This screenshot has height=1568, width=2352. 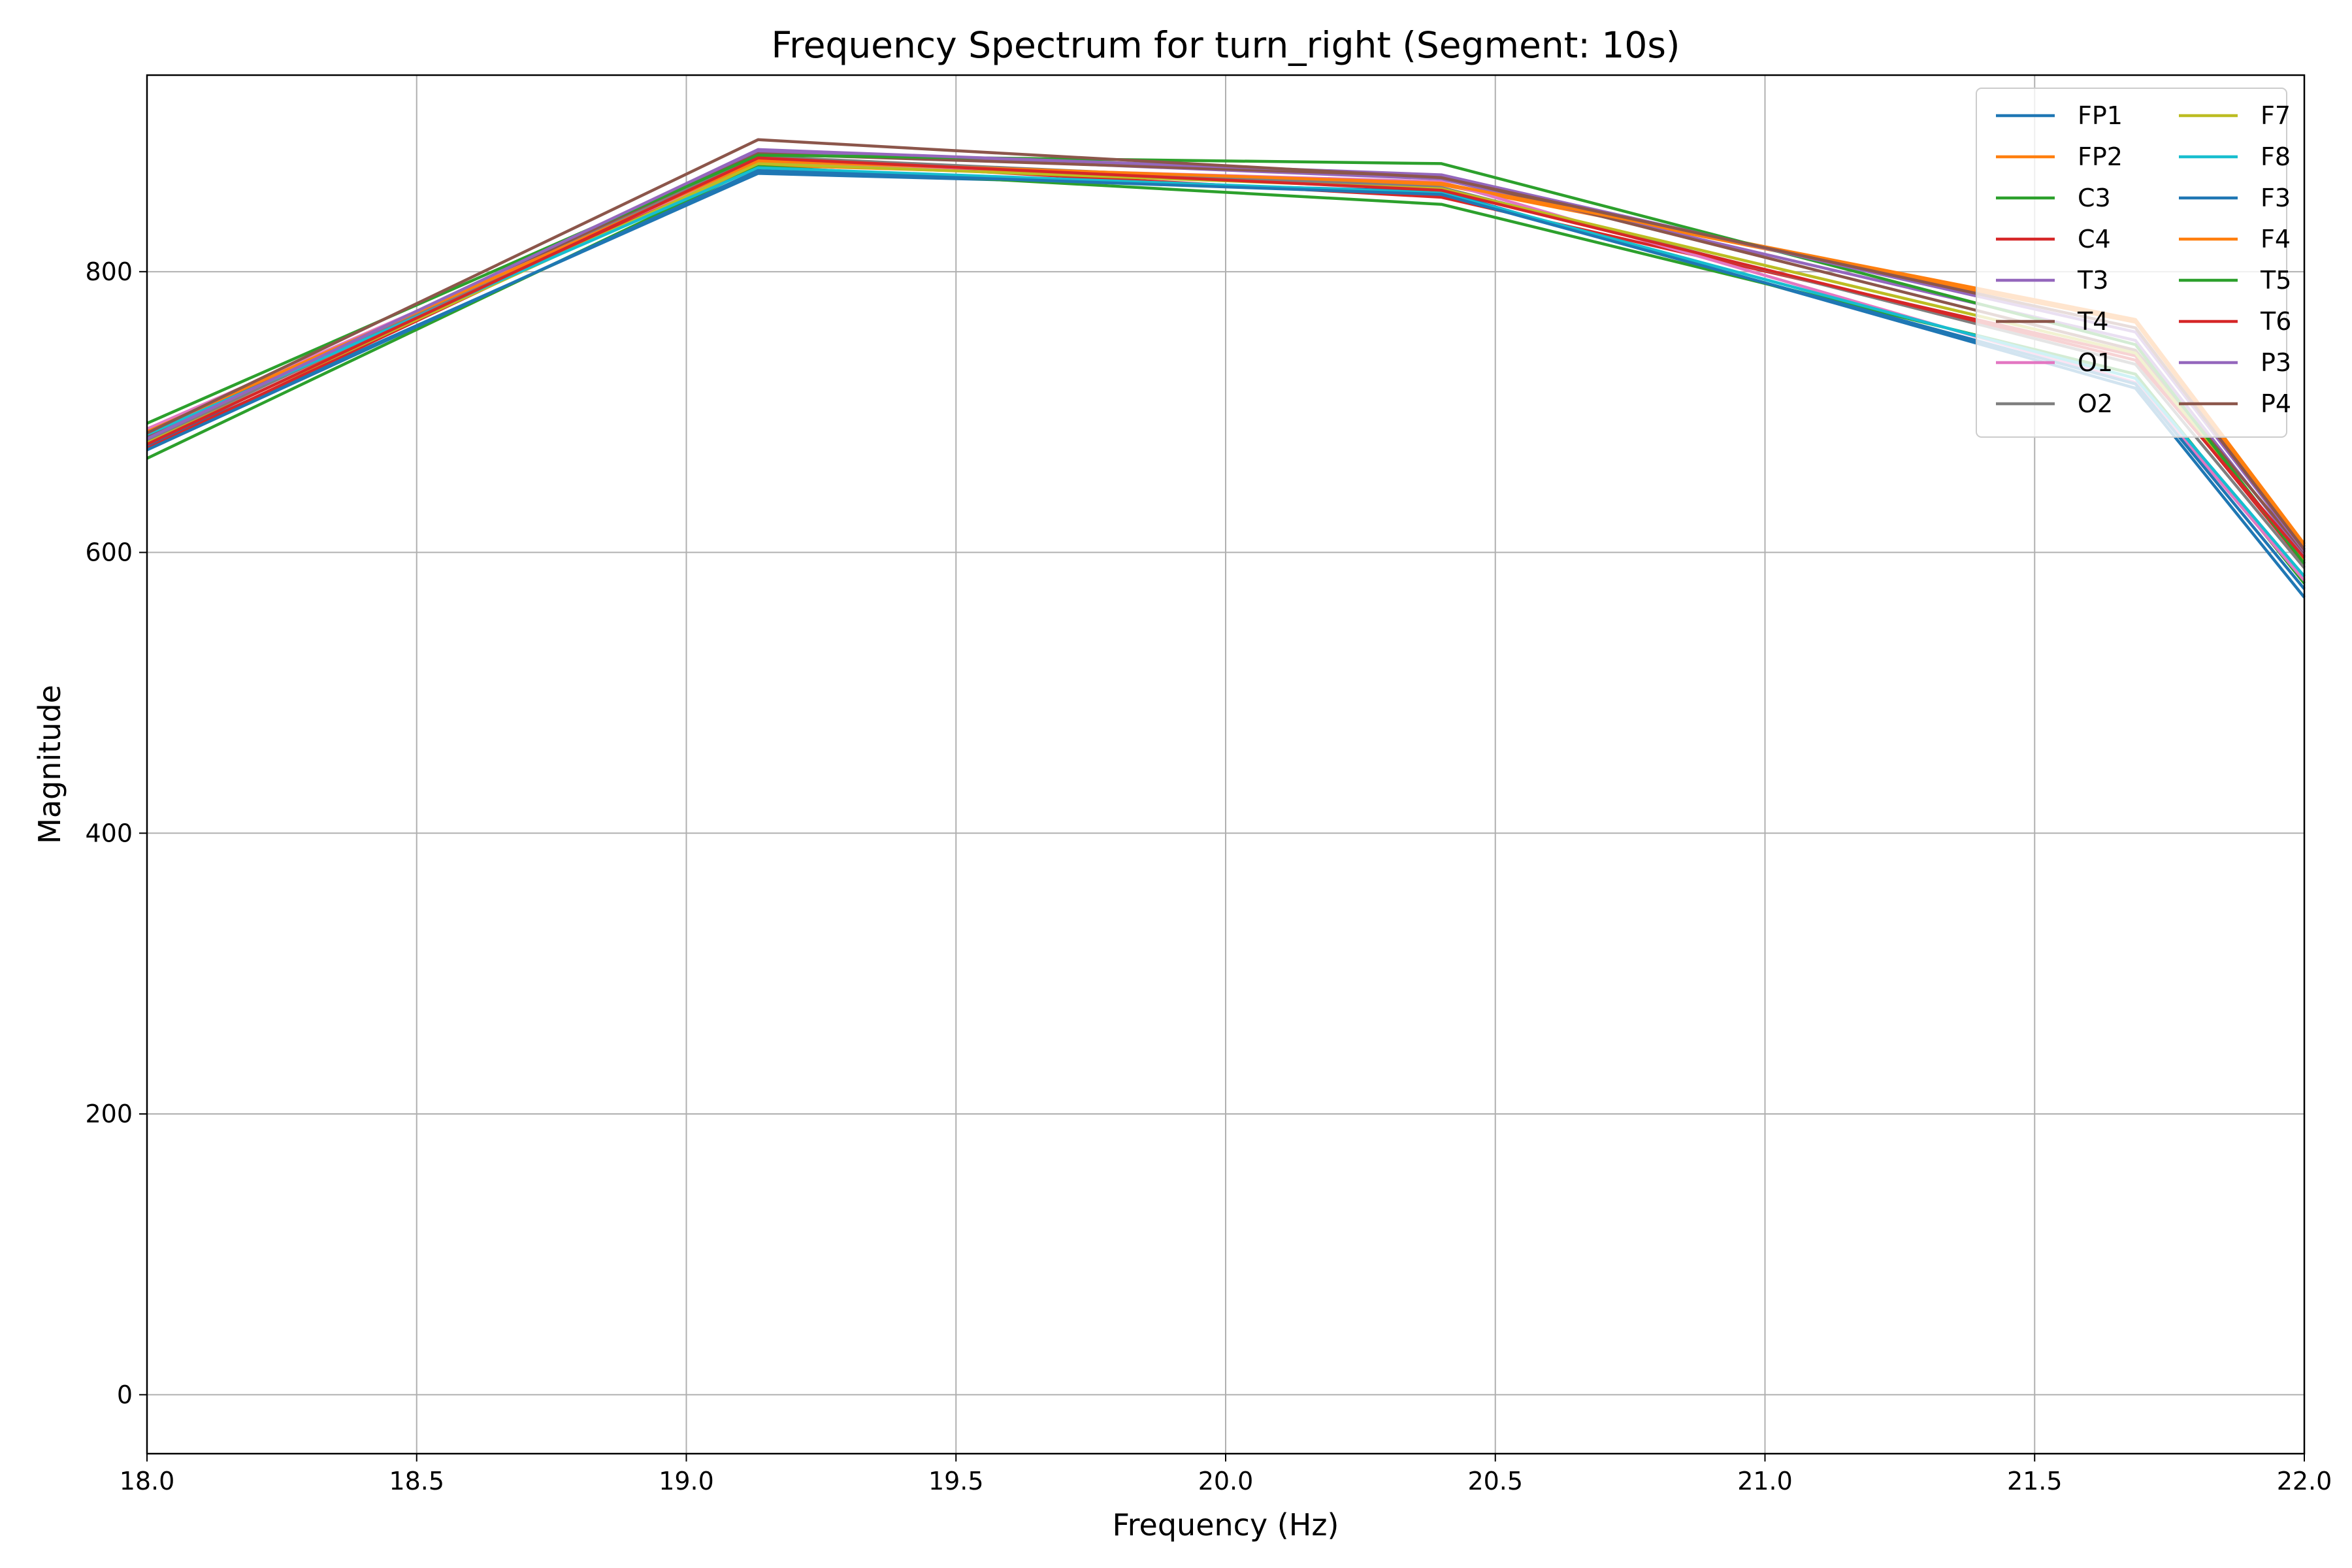 I want to click on legend-label-t3: T3, so click(x=2092, y=280).